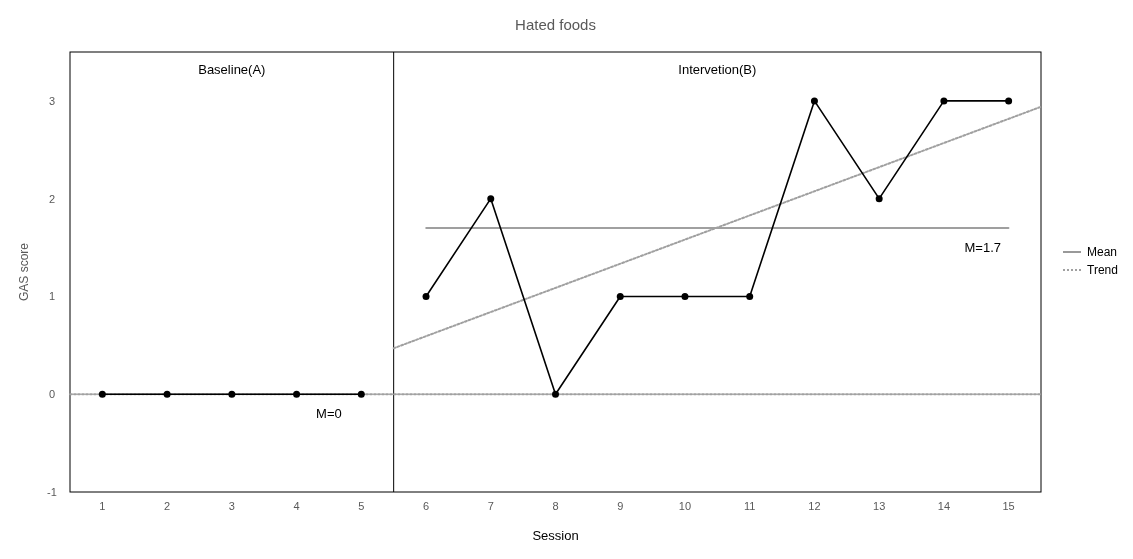 Image resolution: width=1133 pixels, height=559 pixels. I want to click on x-tick-label: 9, so click(620, 506).